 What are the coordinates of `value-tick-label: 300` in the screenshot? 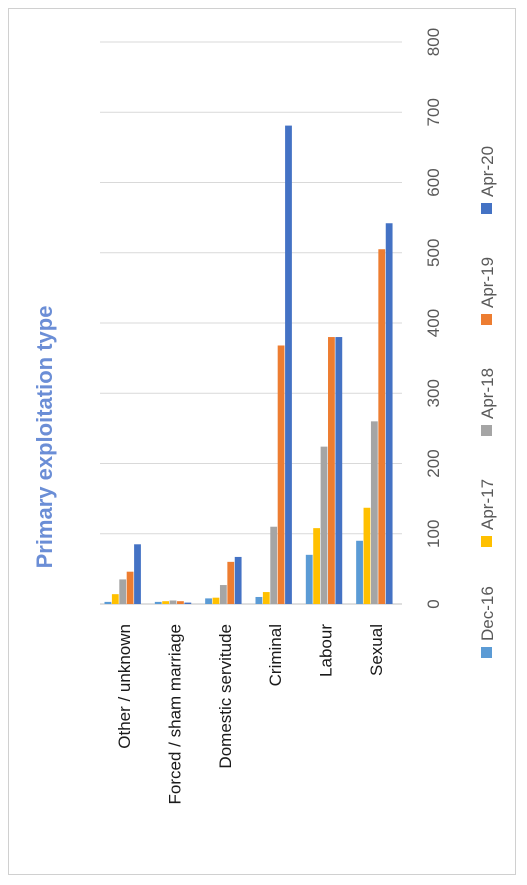 It's located at (433, 393).